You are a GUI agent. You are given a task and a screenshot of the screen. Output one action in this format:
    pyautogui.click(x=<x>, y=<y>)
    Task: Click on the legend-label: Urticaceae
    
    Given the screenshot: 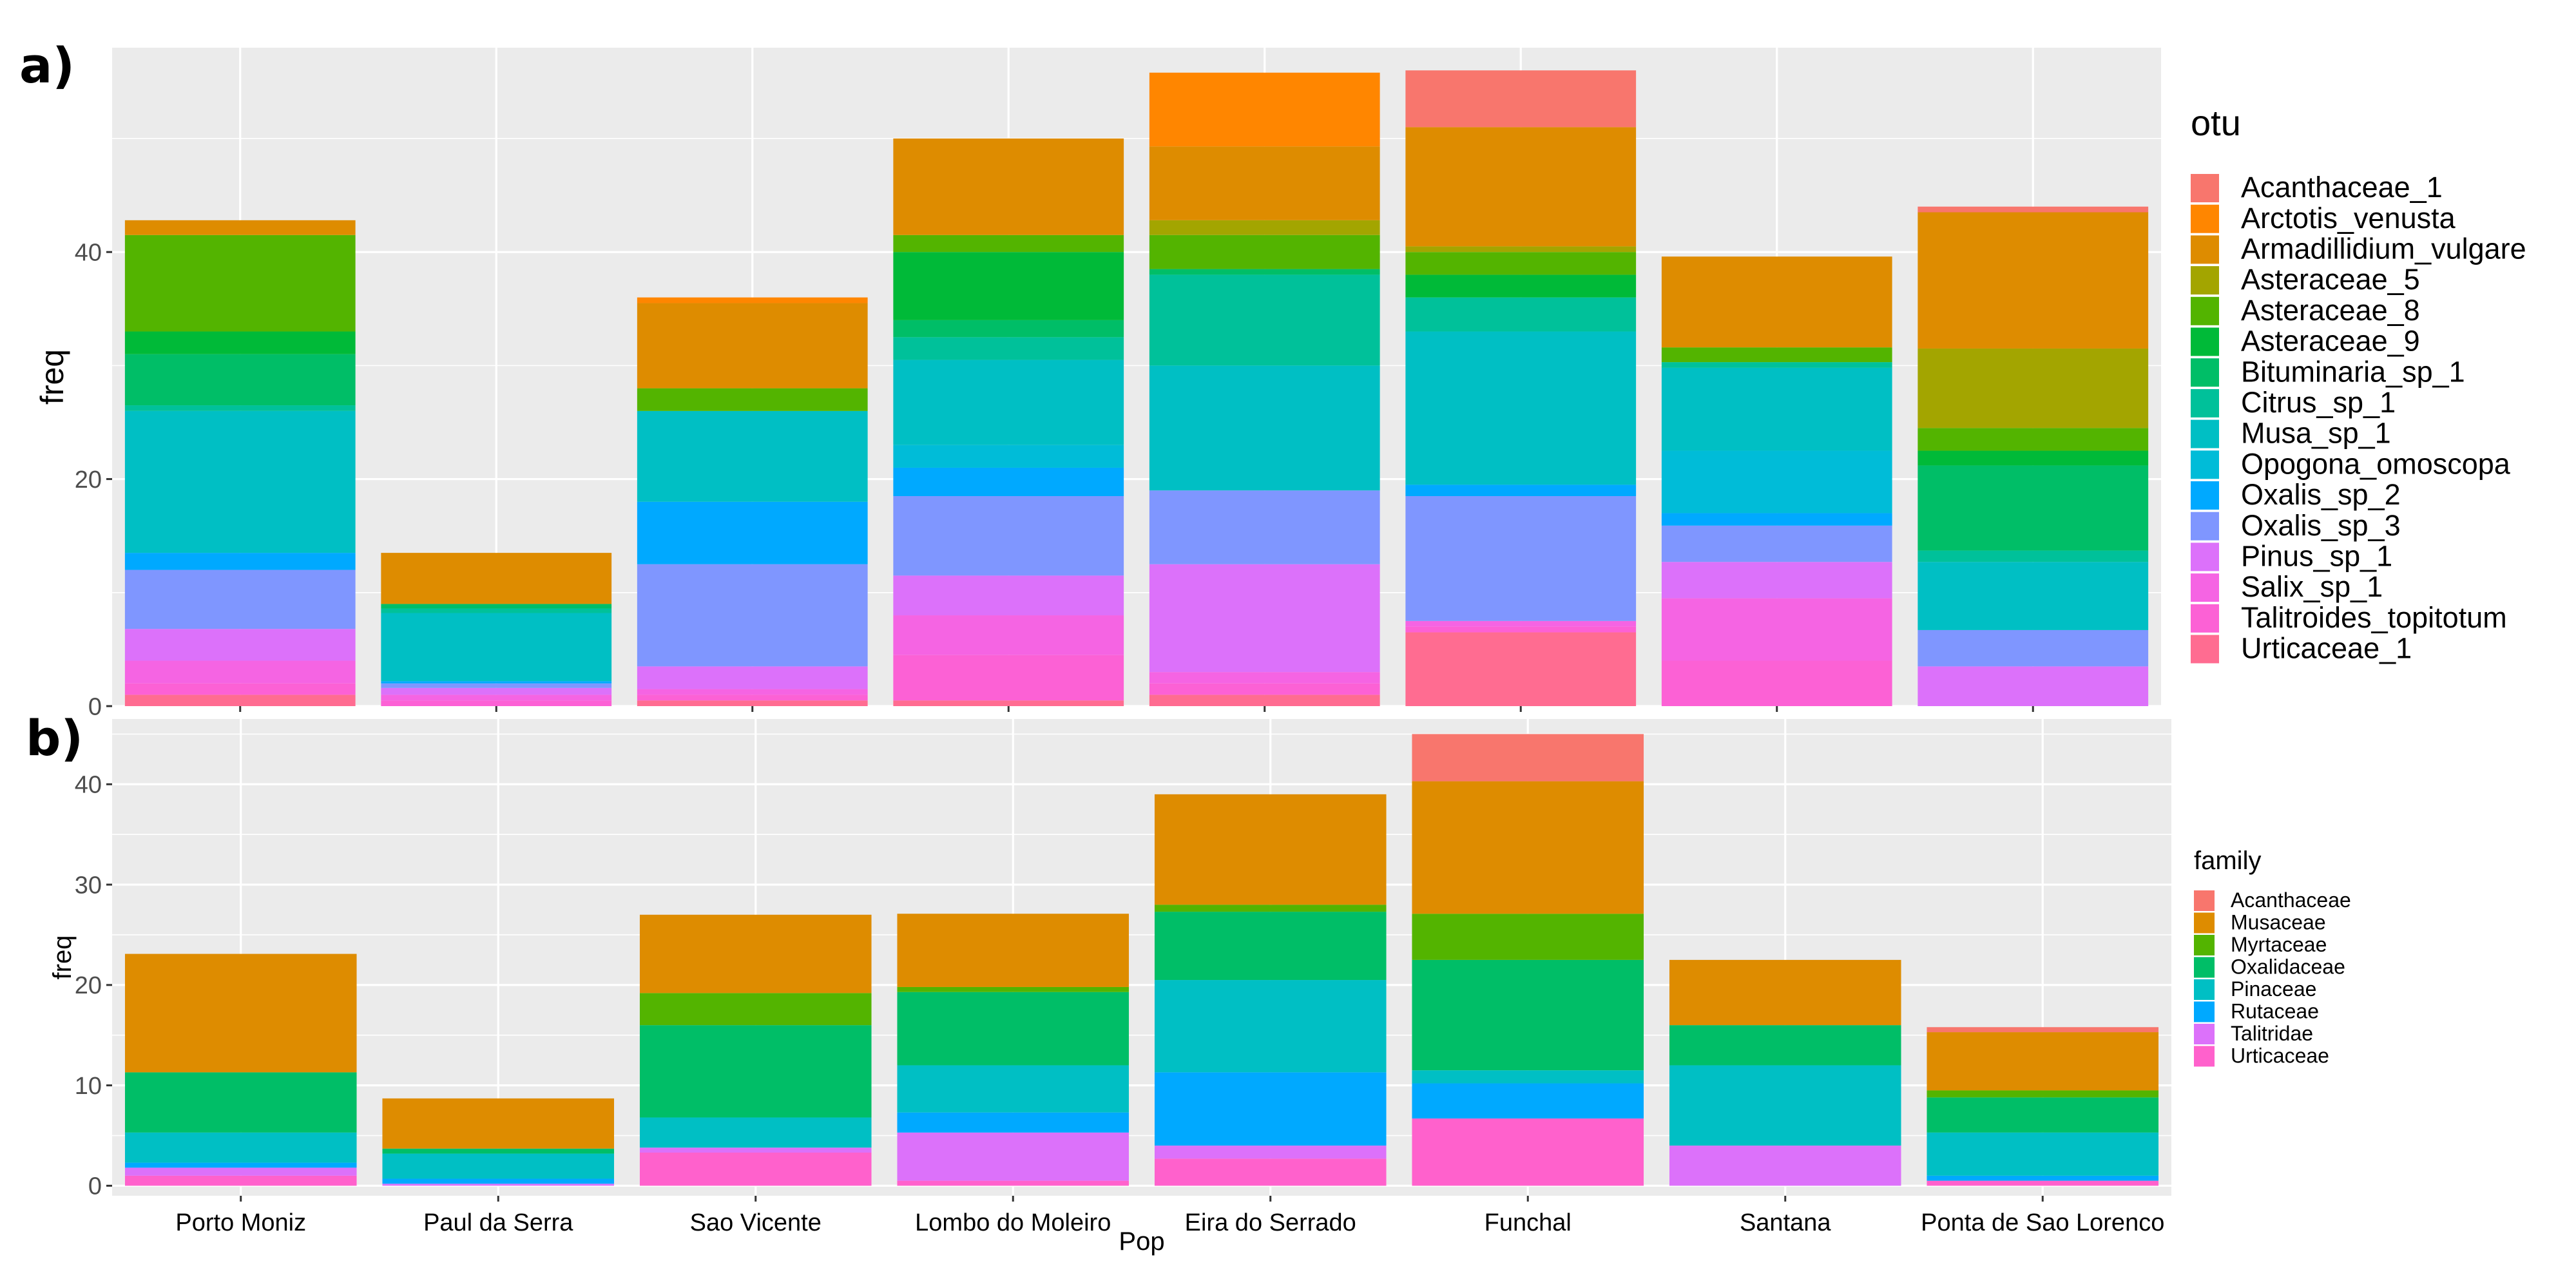 What is the action you would take?
    pyautogui.click(x=2280, y=1056)
    